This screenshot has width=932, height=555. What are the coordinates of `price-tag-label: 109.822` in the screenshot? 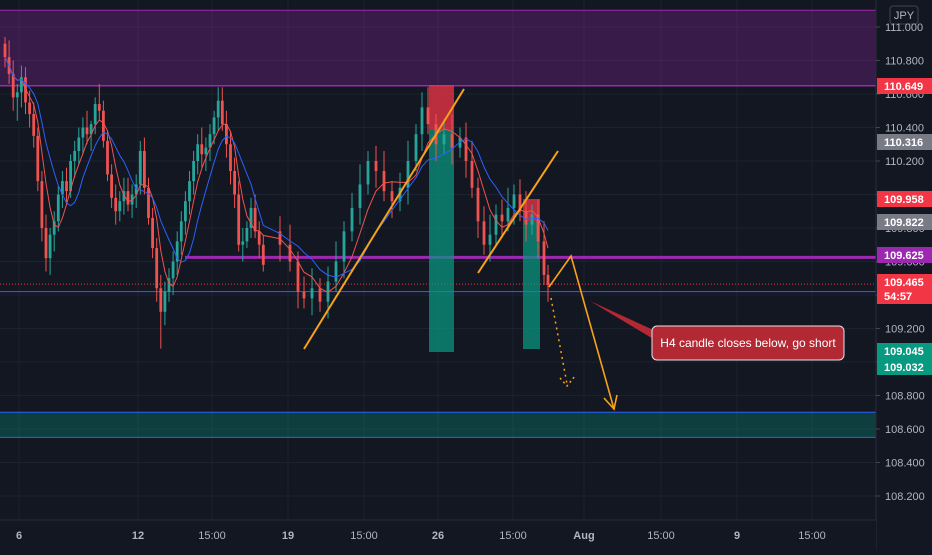 It's located at (904, 223).